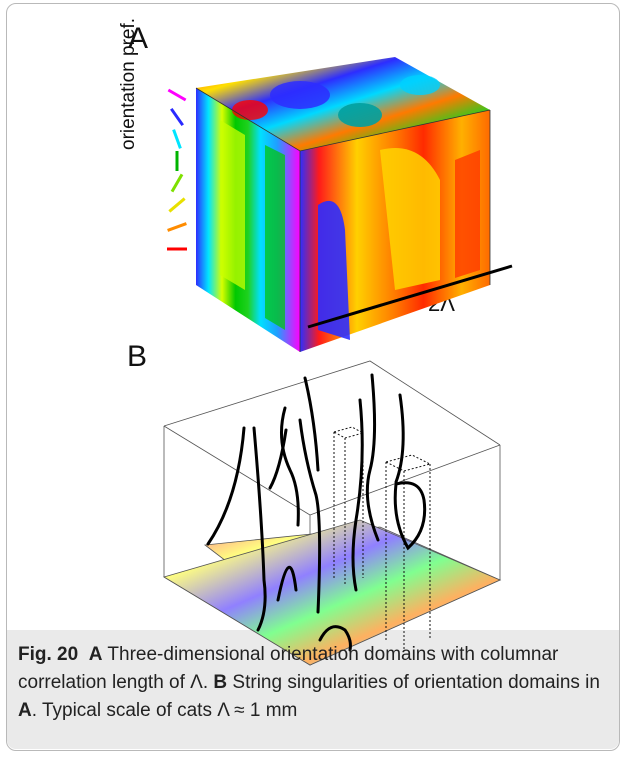  Describe the element at coordinates (220, 682) in the screenshot. I see `caption-b-letter: B` at that location.